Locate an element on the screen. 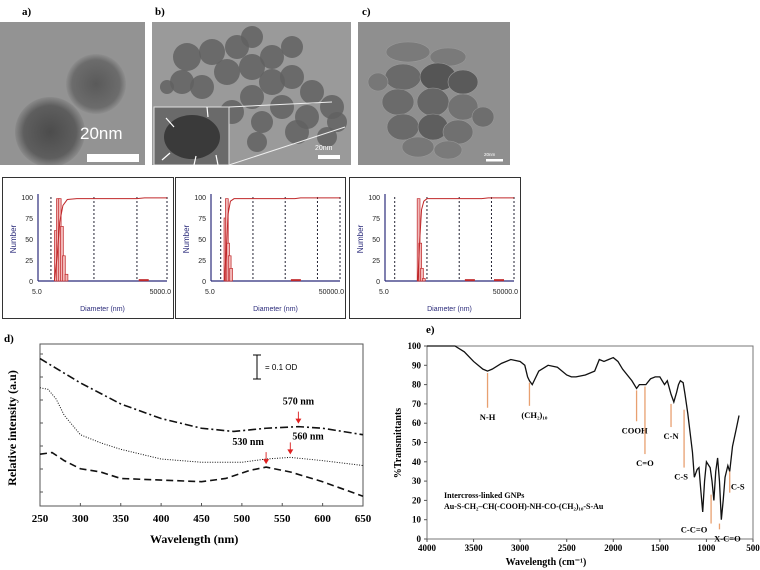 The width and height of the screenshot is (760, 570). x-tick-label: 350 is located at coordinates (121, 519).